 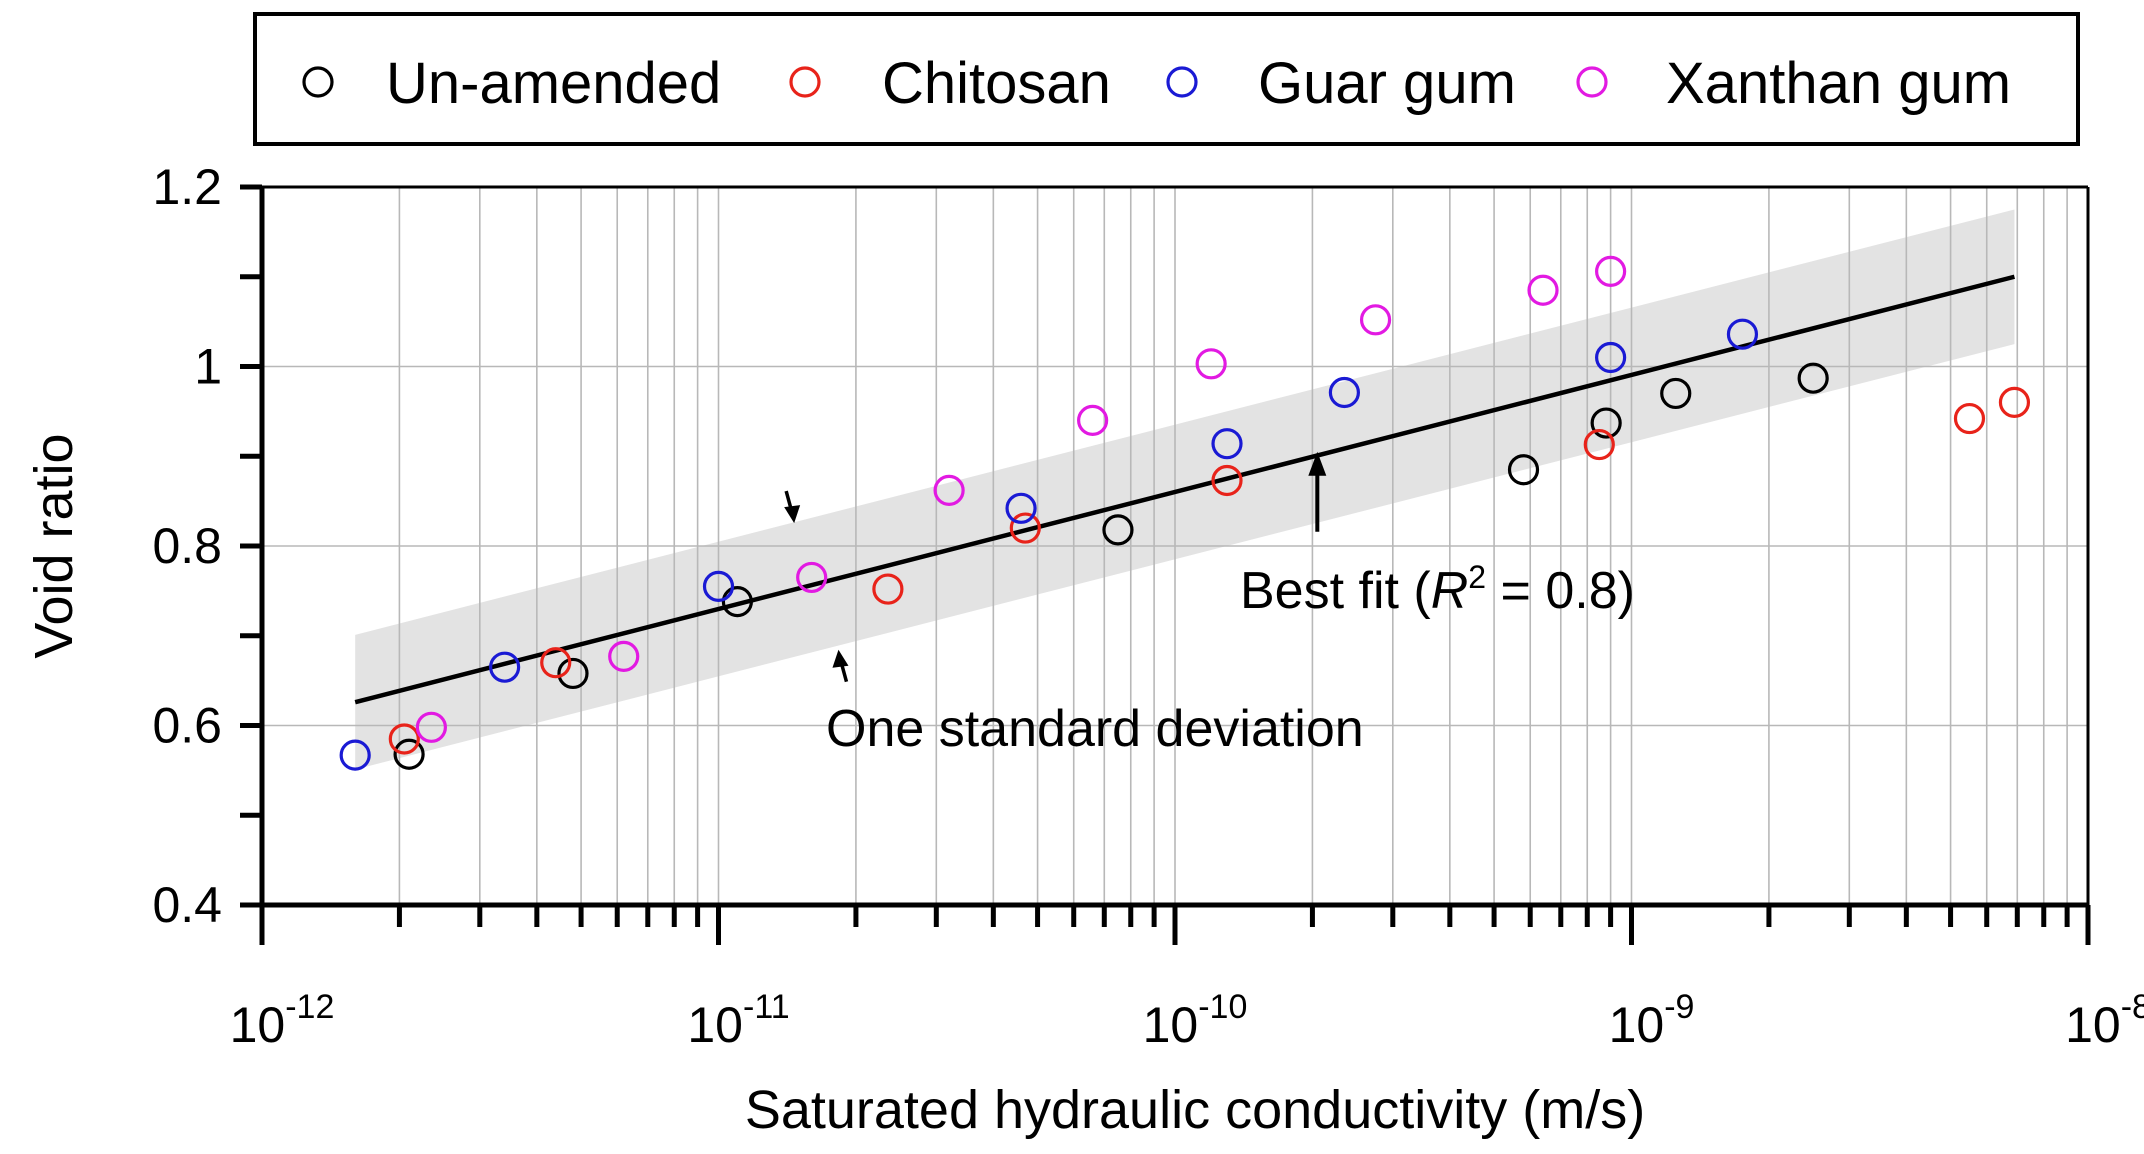 What do you see at coordinates (792, 514) in the screenshot?
I see `std-upper-arrowhead` at bounding box center [792, 514].